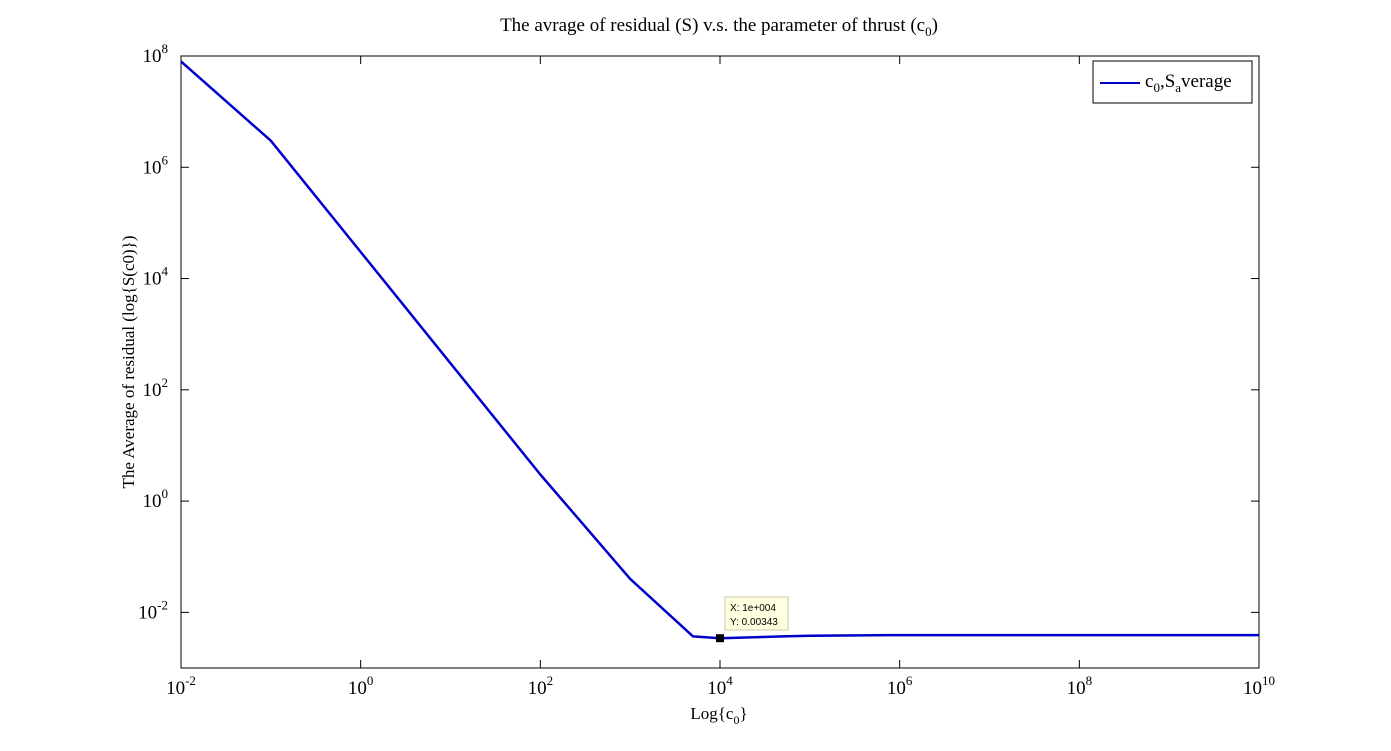 The image size is (1391, 751). What do you see at coordinates (1206, 81) in the screenshot?
I see `legend-label-verage: verage` at bounding box center [1206, 81].